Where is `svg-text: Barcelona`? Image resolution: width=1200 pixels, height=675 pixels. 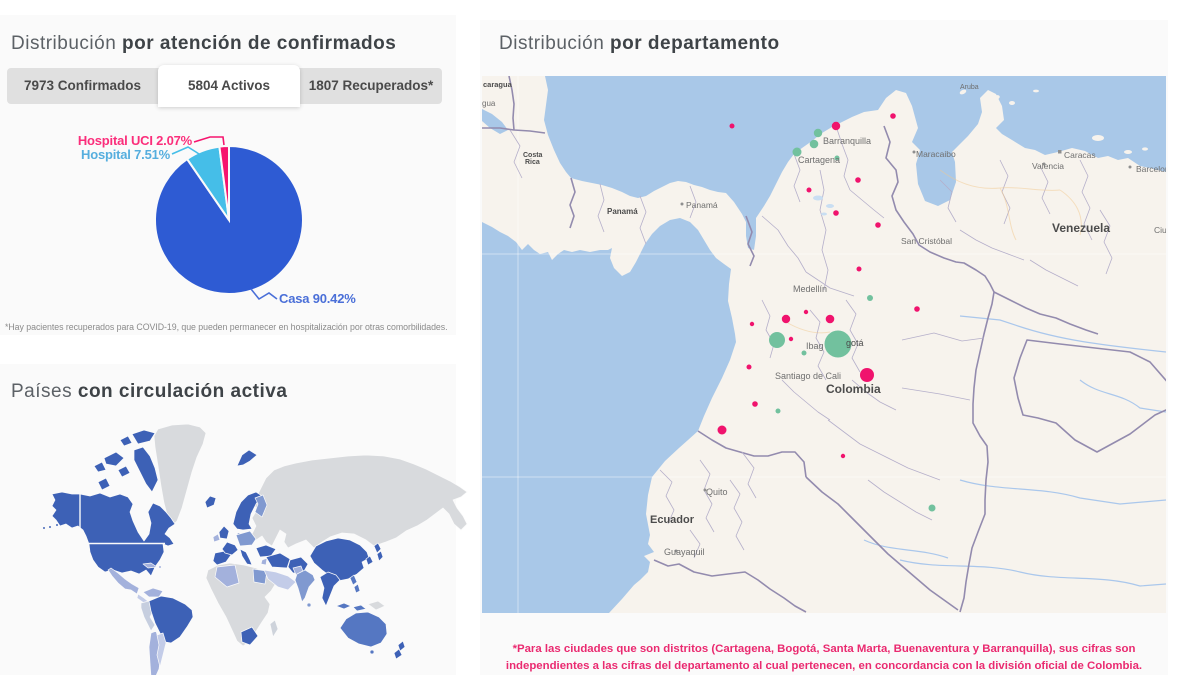
svg-text: Barcelona is located at coordinates (1151, 169).